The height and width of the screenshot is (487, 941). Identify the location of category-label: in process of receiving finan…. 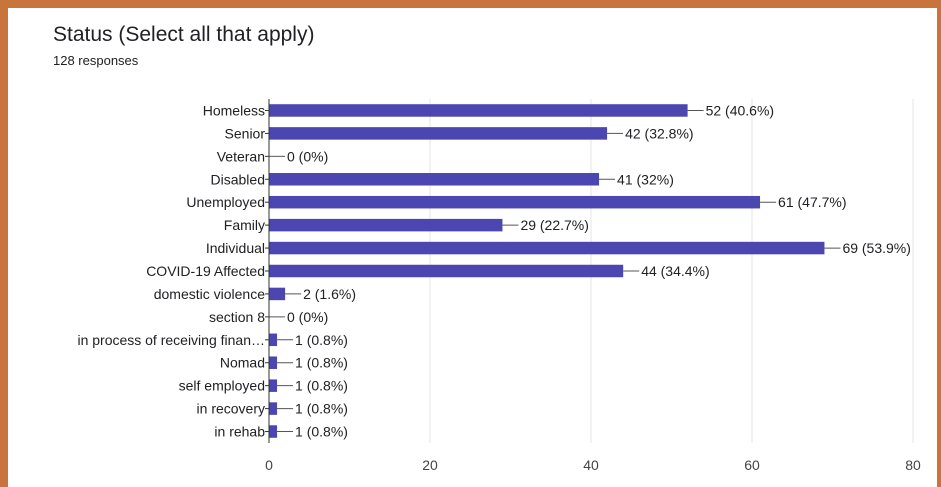
(171, 340).